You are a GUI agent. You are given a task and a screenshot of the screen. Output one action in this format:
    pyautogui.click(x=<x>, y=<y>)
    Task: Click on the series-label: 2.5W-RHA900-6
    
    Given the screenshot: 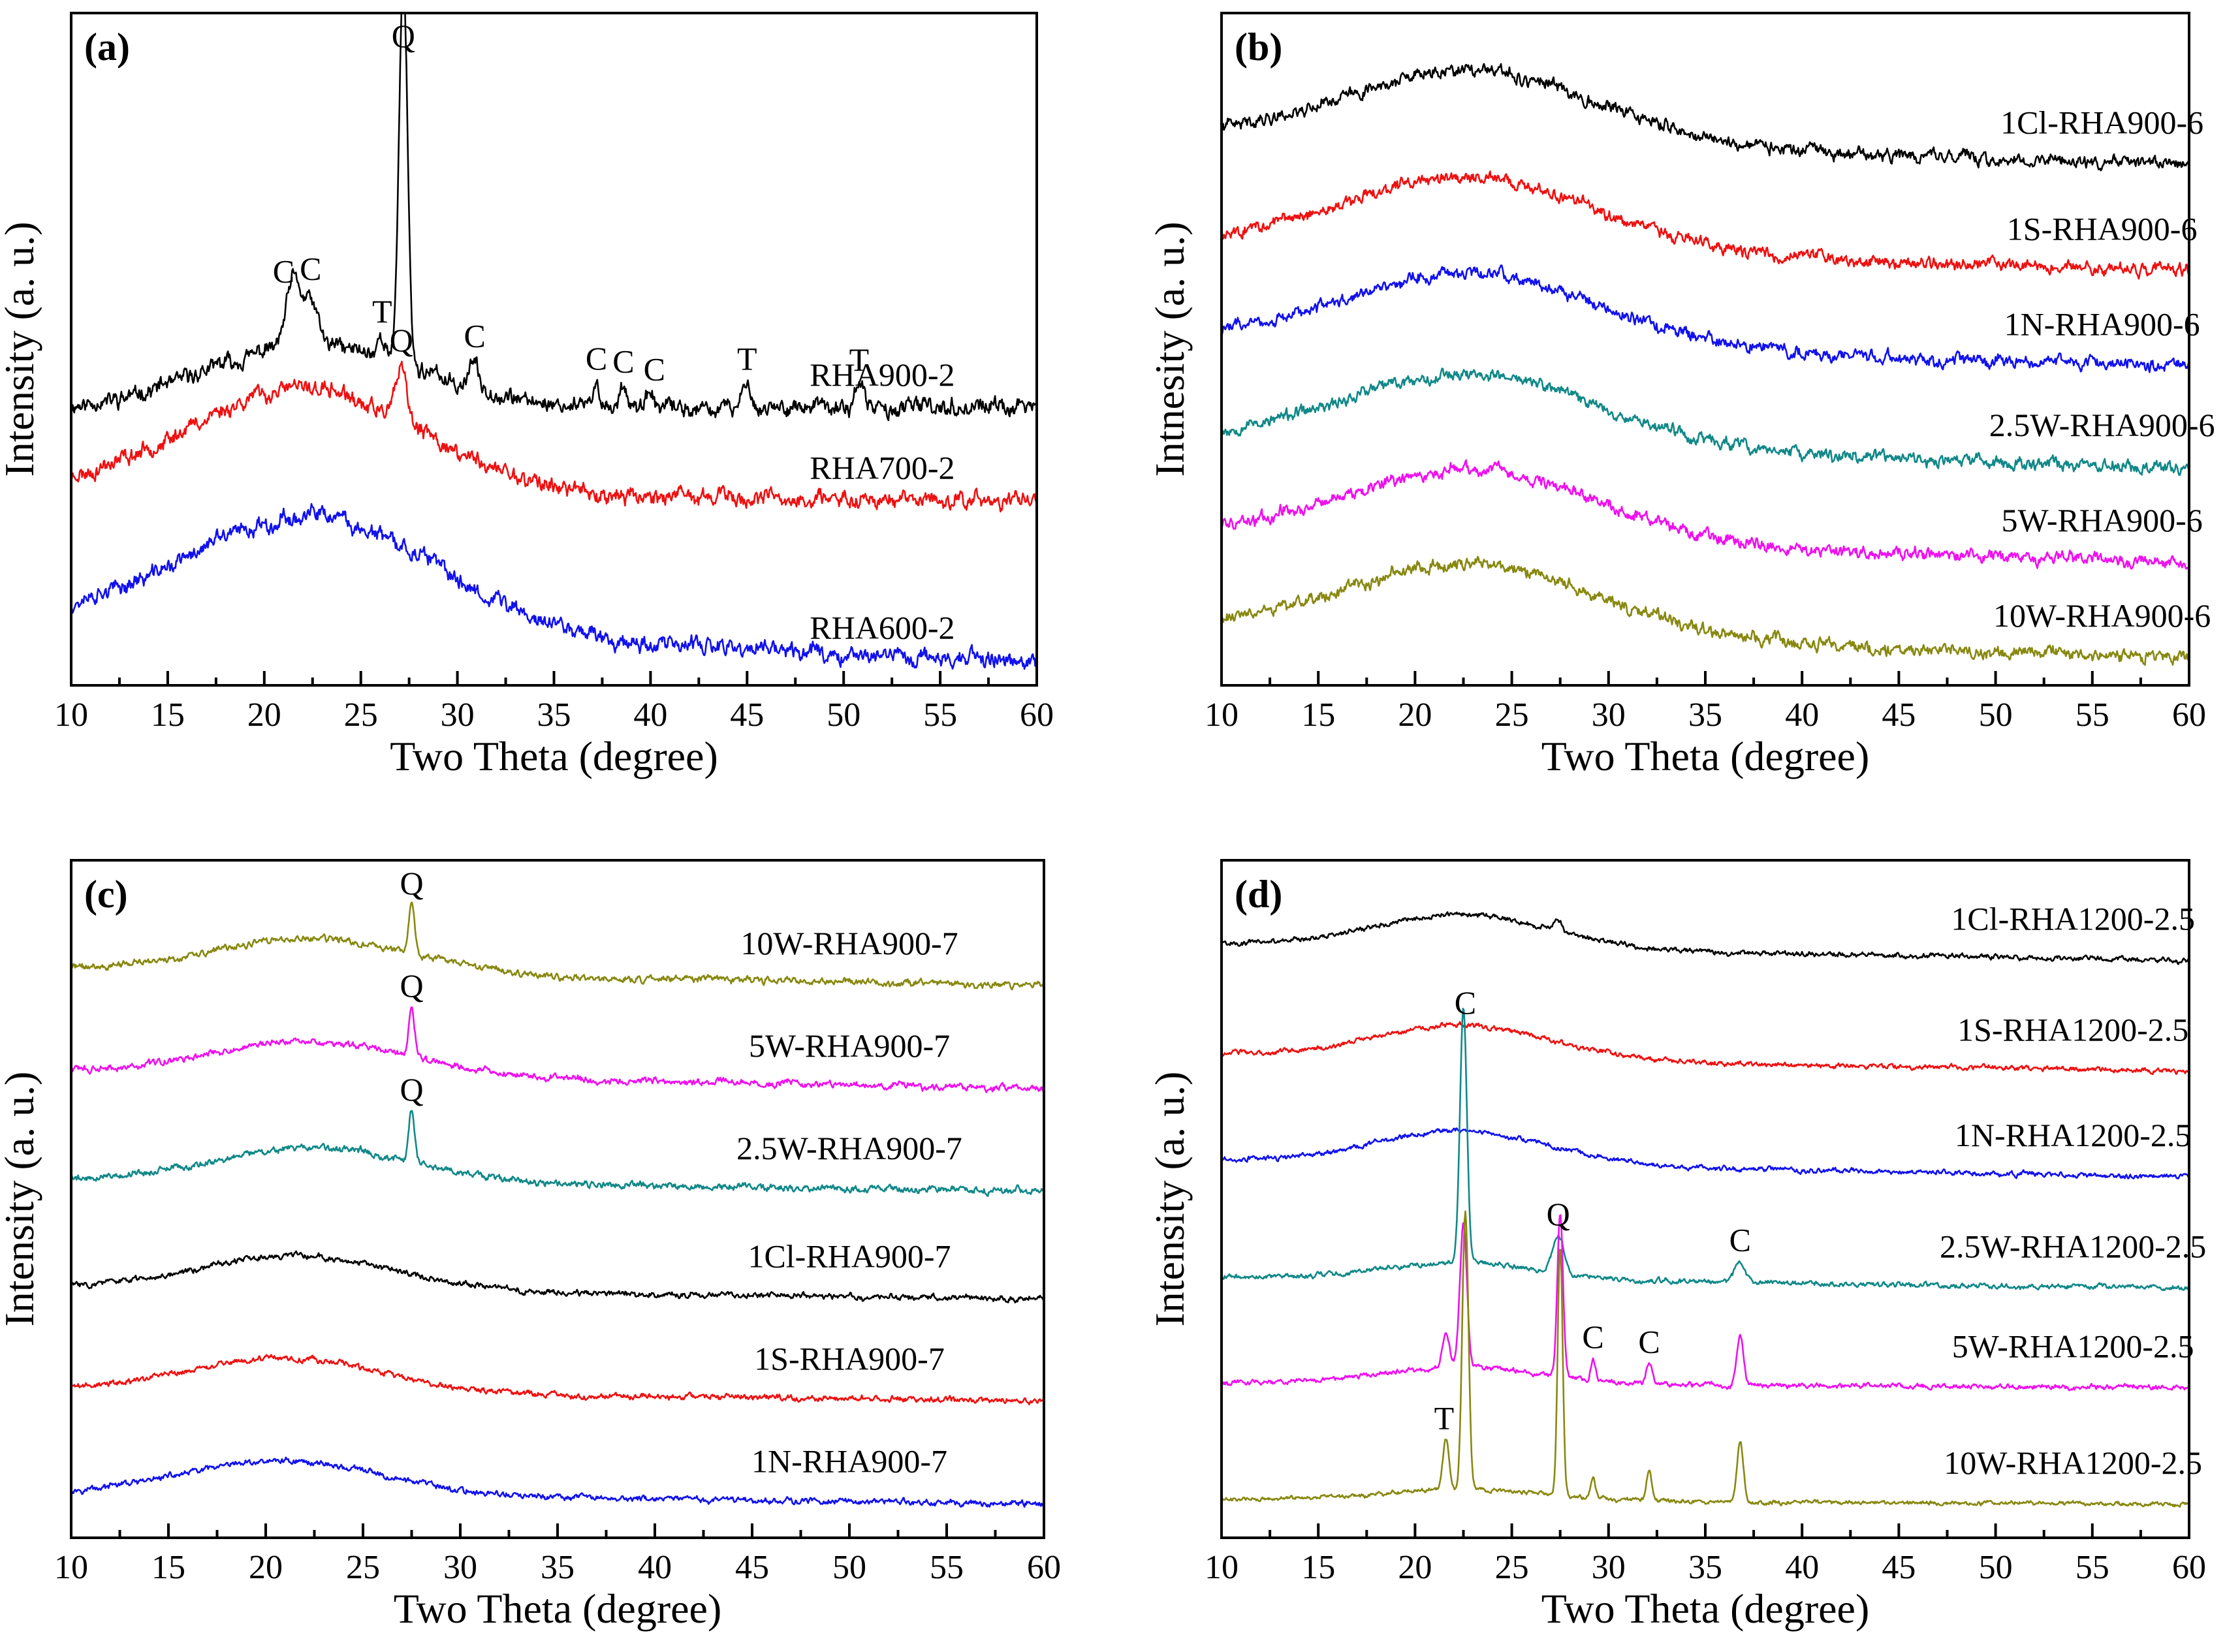 What is the action you would take?
    pyautogui.click(x=2102, y=425)
    